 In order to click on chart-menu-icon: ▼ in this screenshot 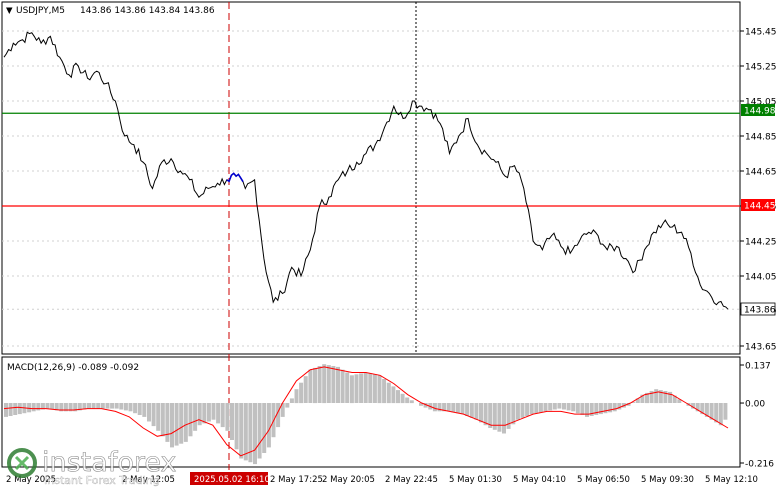, I will do `click(9, 11)`.